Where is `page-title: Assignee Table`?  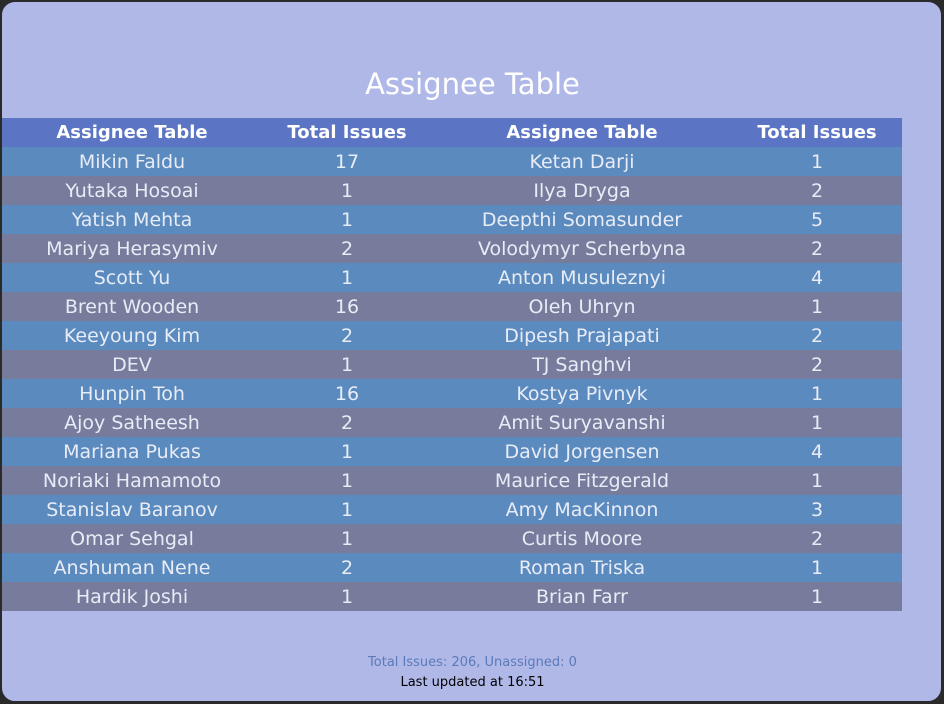 page-title: Assignee Table is located at coordinates (472, 84).